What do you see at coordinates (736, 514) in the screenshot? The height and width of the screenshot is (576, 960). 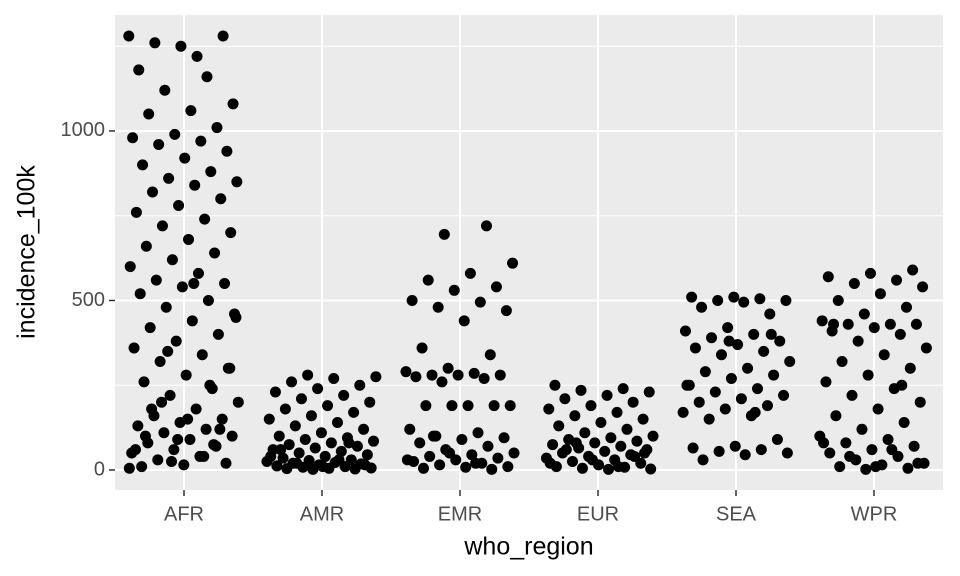 I see `x-tick-label: SEA` at bounding box center [736, 514].